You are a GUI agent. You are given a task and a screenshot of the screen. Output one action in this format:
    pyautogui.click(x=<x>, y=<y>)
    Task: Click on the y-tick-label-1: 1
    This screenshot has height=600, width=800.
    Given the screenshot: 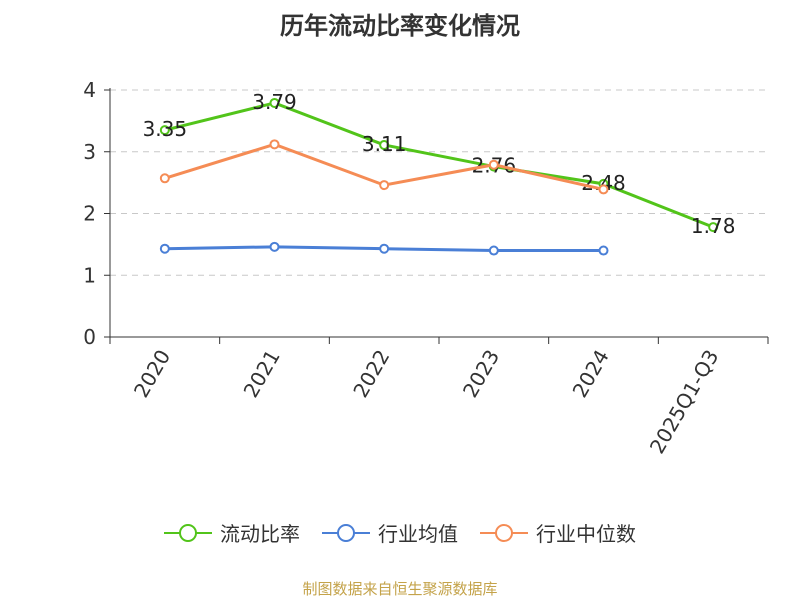 What is the action you would take?
    pyautogui.click(x=89, y=275)
    